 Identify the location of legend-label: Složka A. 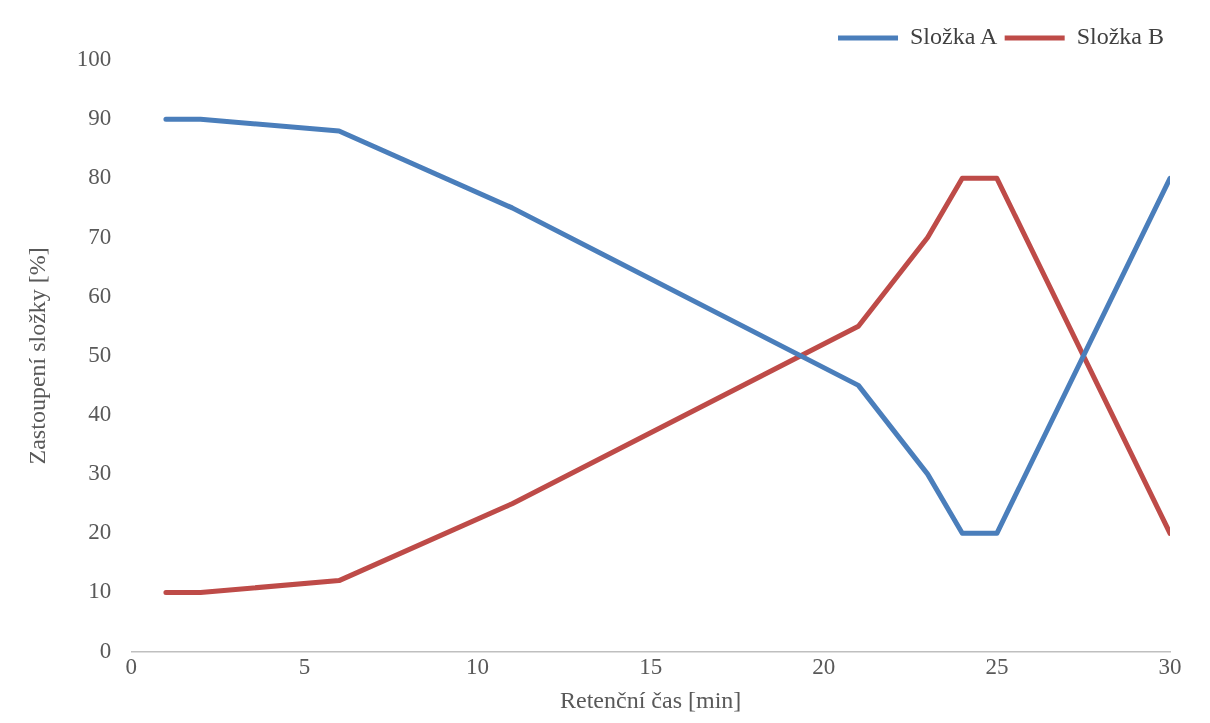
(954, 36).